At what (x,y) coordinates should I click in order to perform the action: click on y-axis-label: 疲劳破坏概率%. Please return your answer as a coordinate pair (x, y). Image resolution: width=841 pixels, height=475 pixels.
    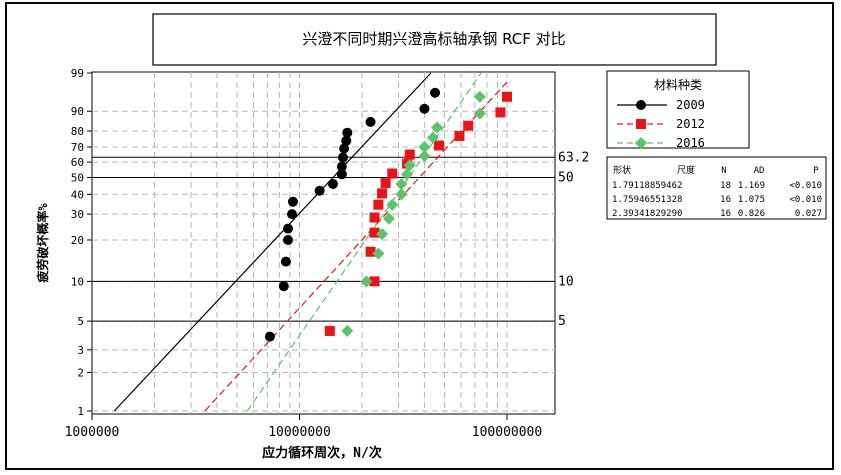
    Looking at the image, I should click on (42, 243).